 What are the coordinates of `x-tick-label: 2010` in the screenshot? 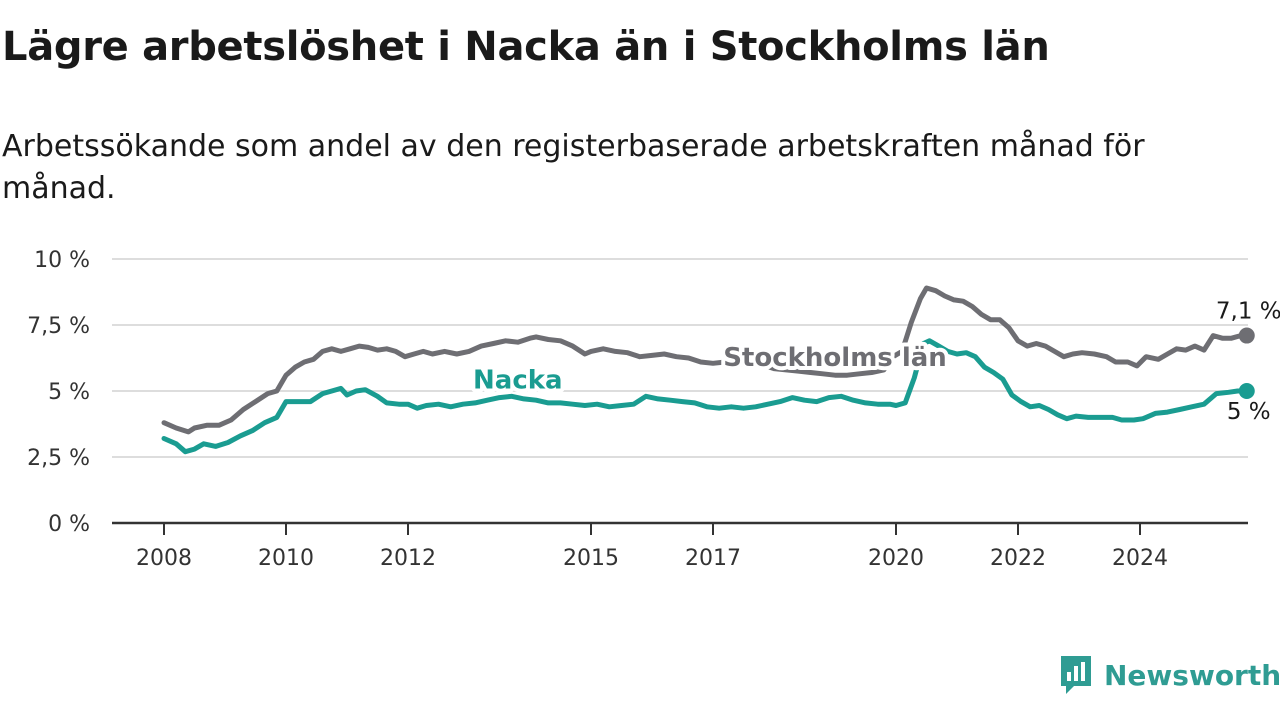 It's located at (286, 558).